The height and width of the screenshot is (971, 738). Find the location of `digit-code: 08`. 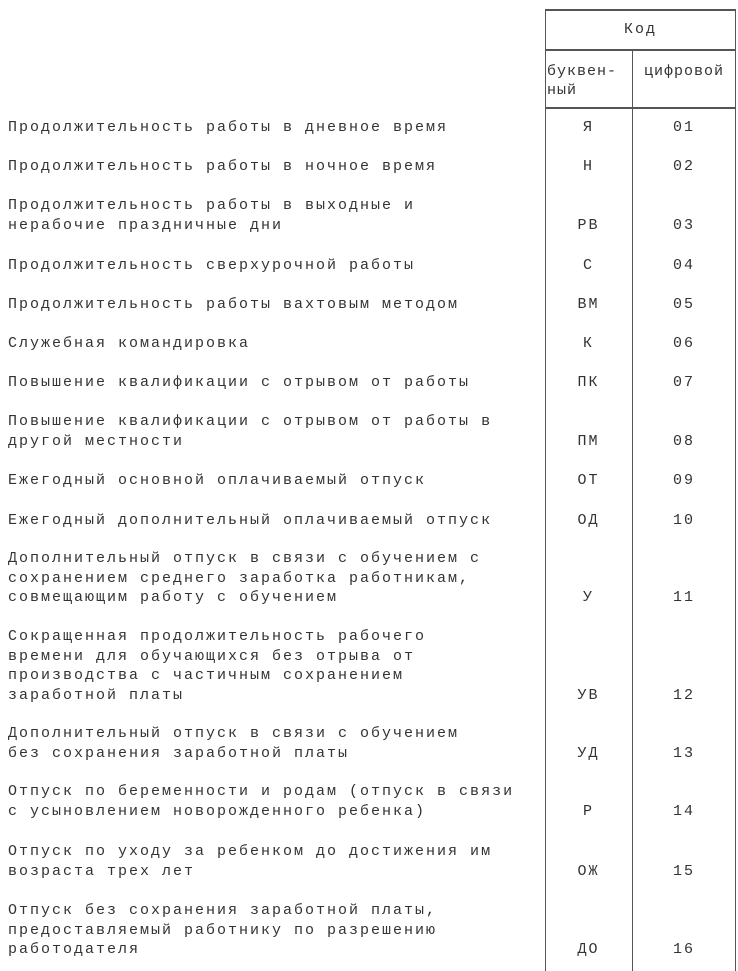

digit-code: 08 is located at coordinates (683, 441).